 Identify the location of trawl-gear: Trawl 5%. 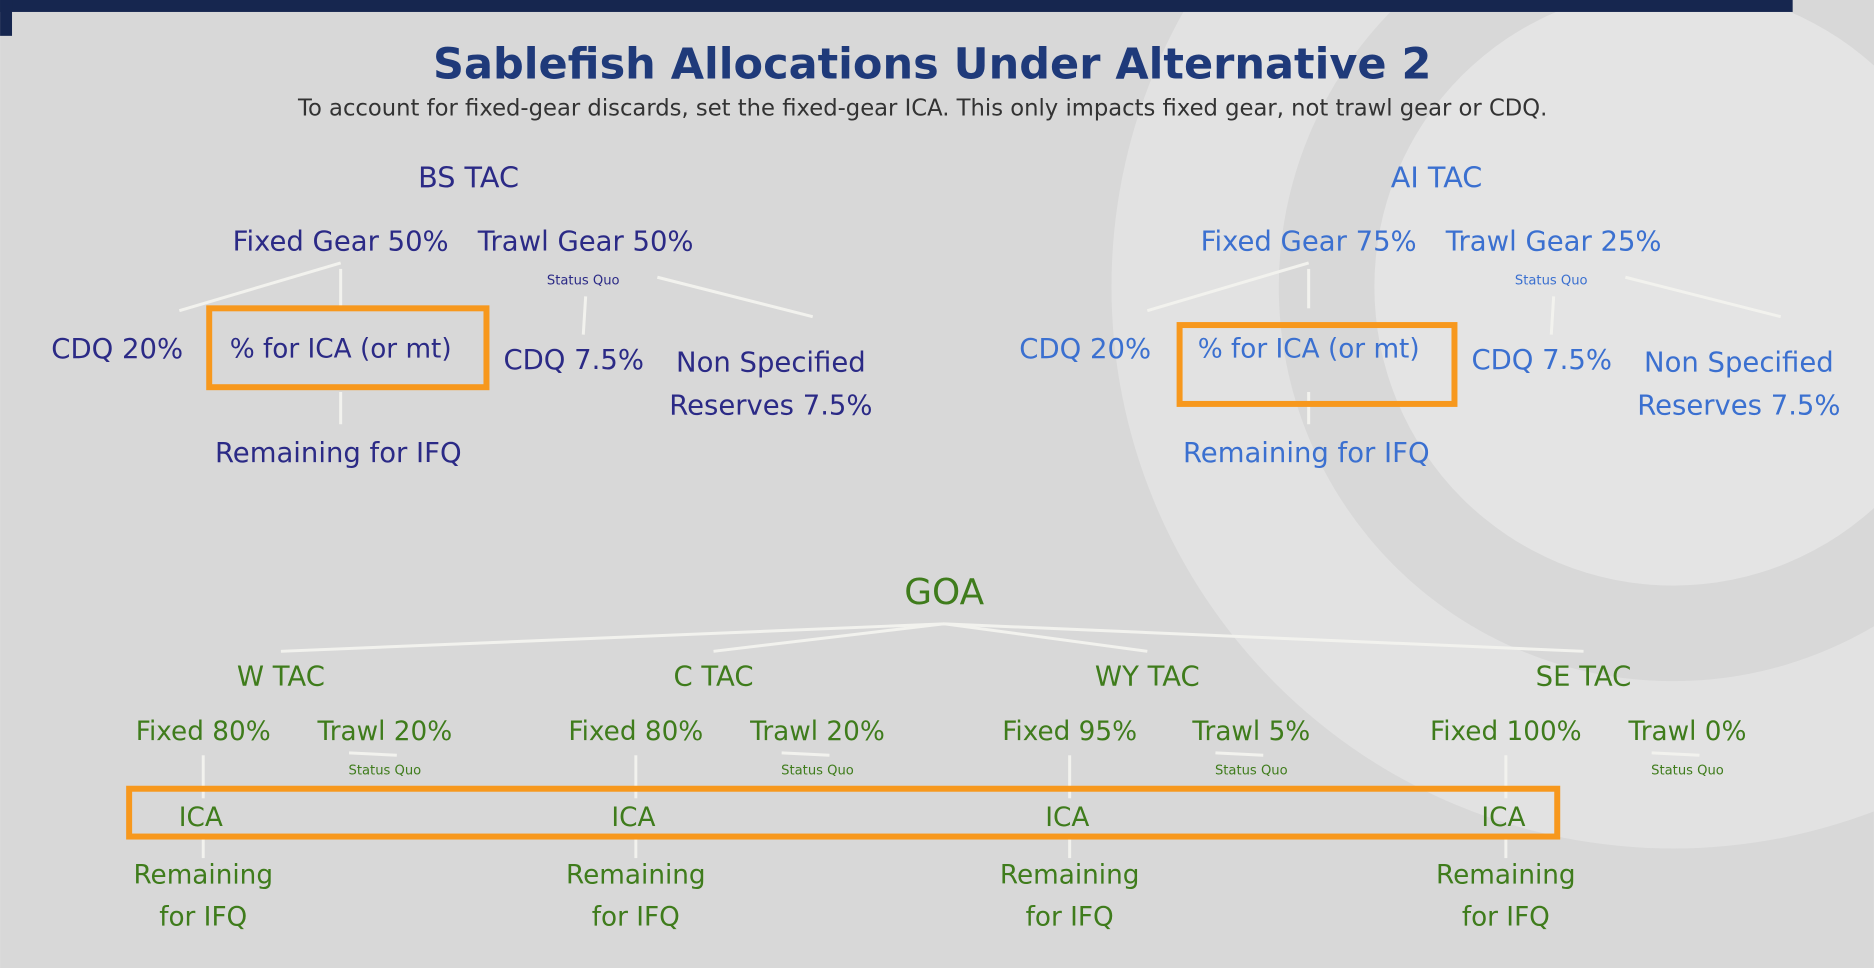
(1250, 732).